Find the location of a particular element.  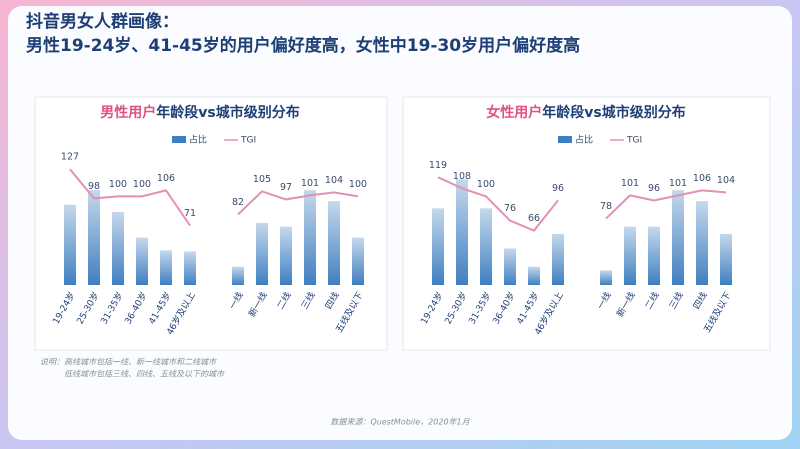

page-subtitle: 男性19-24岁、41-45岁的用户偏好度高，女性中19-30岁用户偏好度高 is located at coordinates (303, 45).